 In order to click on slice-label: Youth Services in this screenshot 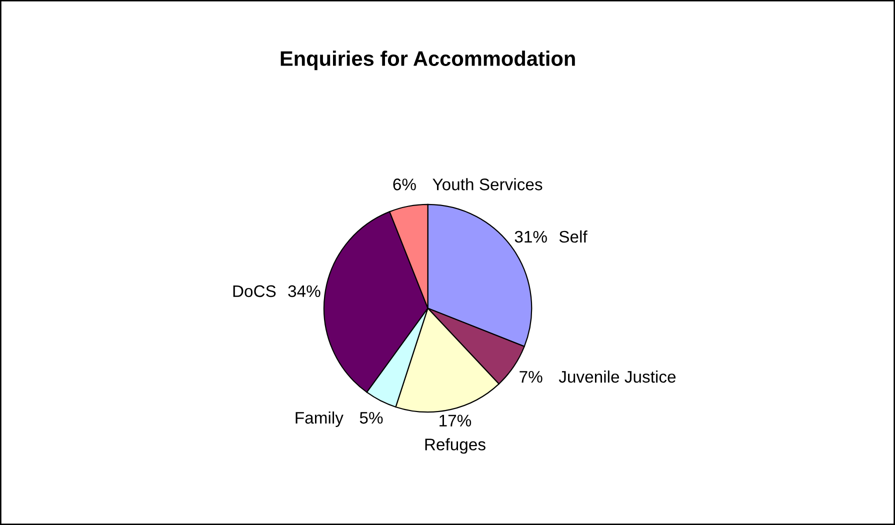, I will do `click(487, 184)`.